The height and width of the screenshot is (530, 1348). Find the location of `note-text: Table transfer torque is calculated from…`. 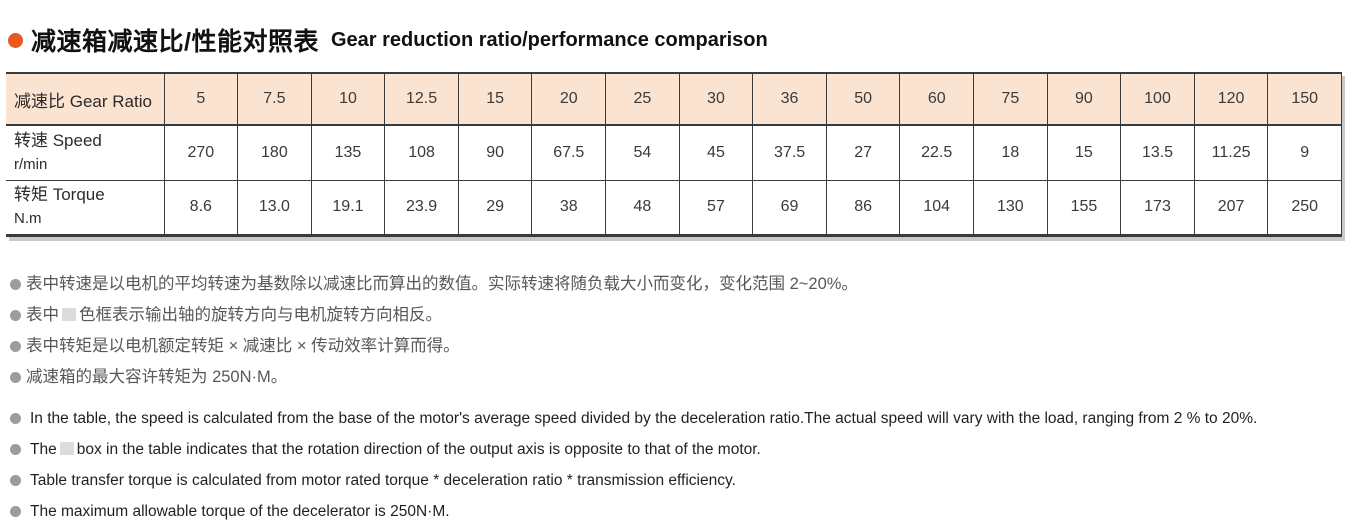

note-text: Table transfer torque is calculated from… is located at coordinates (383, 480).